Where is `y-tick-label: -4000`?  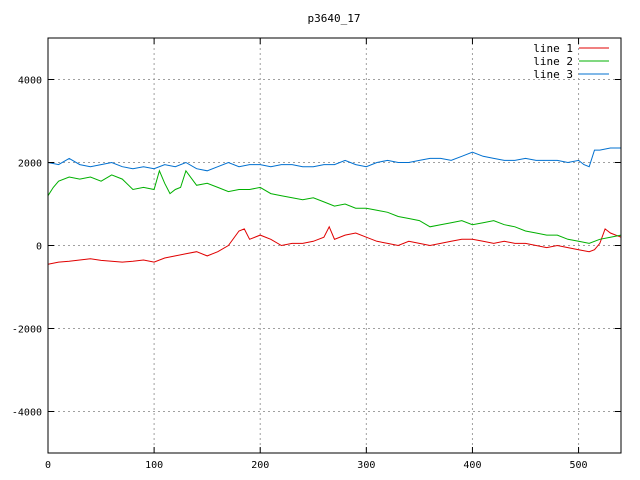 y-tick-label: -4000 is located at coordinates (27, 413).